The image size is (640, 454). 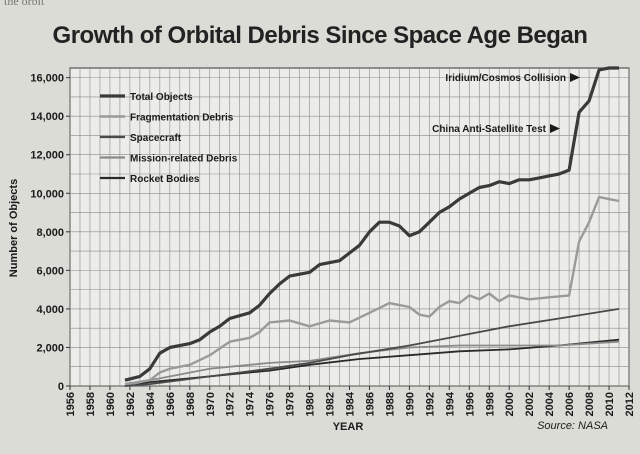 I want to click on annotation-iridium-cosmos: Iridium/Cosmos Collision, so click(x=505, y=78).